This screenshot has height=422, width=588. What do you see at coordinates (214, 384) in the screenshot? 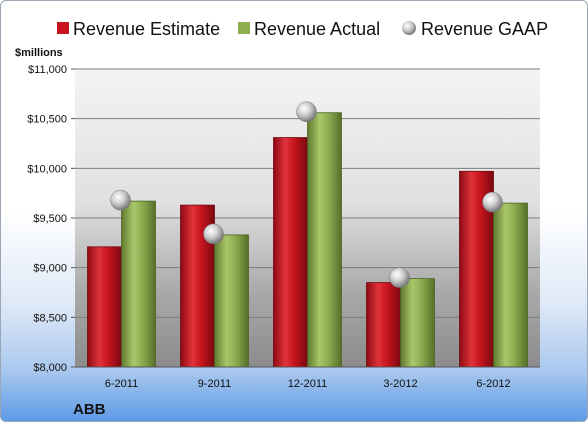
I see `x-tick-label: 9-2011` at bounding box center [214, 384].